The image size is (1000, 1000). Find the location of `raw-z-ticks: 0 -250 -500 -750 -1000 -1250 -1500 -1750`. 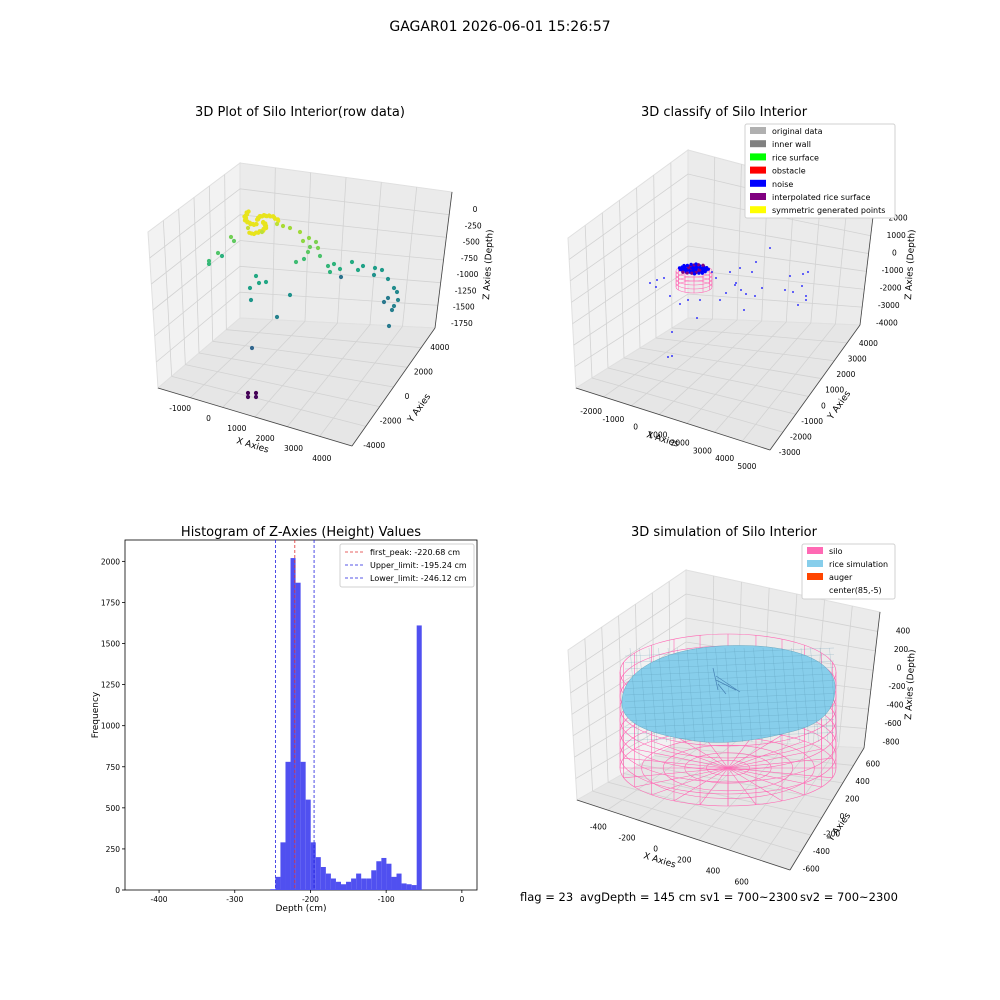

raw-z-ticks: 0 -250 -500 -750 -1000 -1250 -1500 -1750 is located at coordinates (466, 266).